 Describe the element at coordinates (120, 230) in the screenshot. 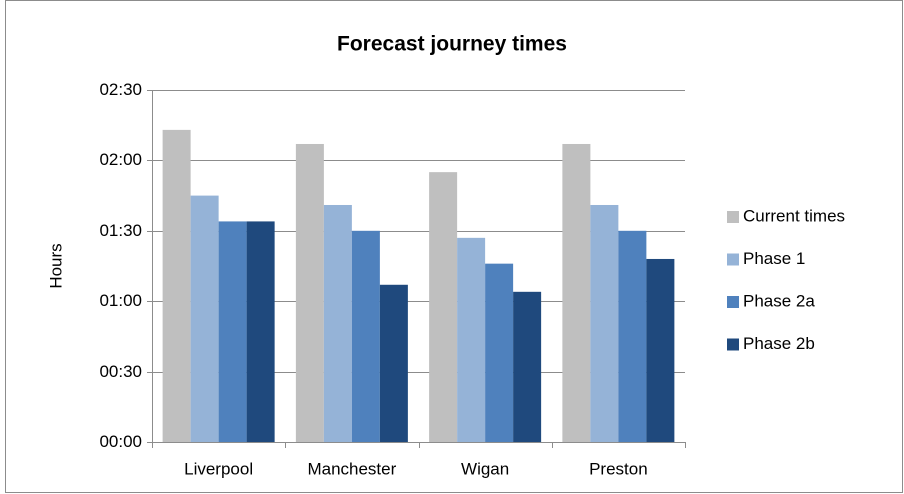

I see `y-tick-label: 01:30` at that location.